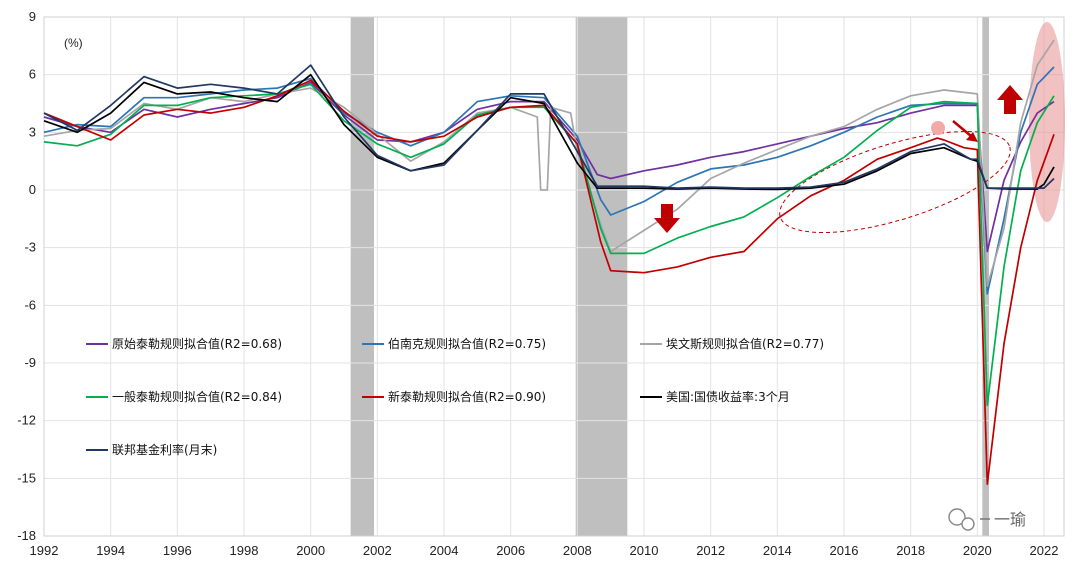  I want to click on legend-label: 伯南克规则拟合值(R2=0.75), so click(467, 343).